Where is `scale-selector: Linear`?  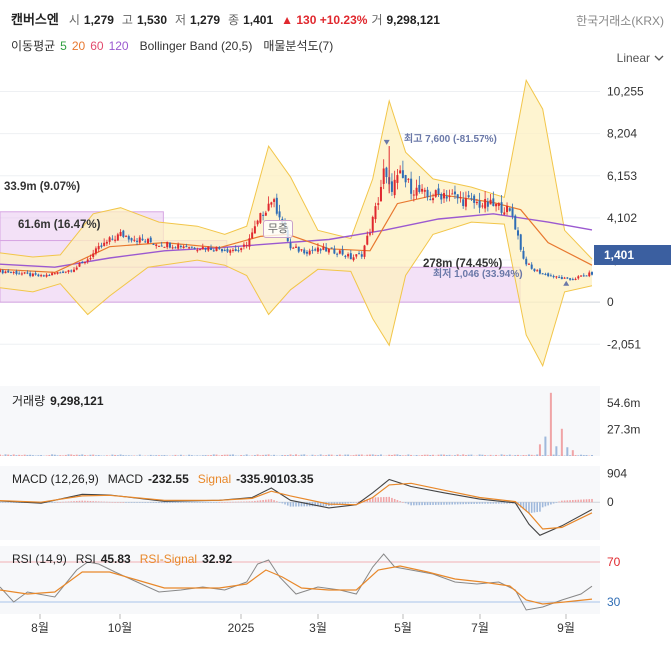
scale-selector: Linear is located at coordinates (640, 58).